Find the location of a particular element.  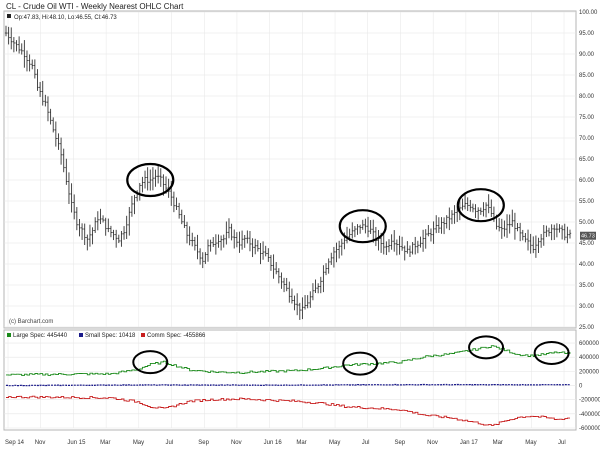

cot-y-tick-label: 0 is located at coordinates (581, 387).